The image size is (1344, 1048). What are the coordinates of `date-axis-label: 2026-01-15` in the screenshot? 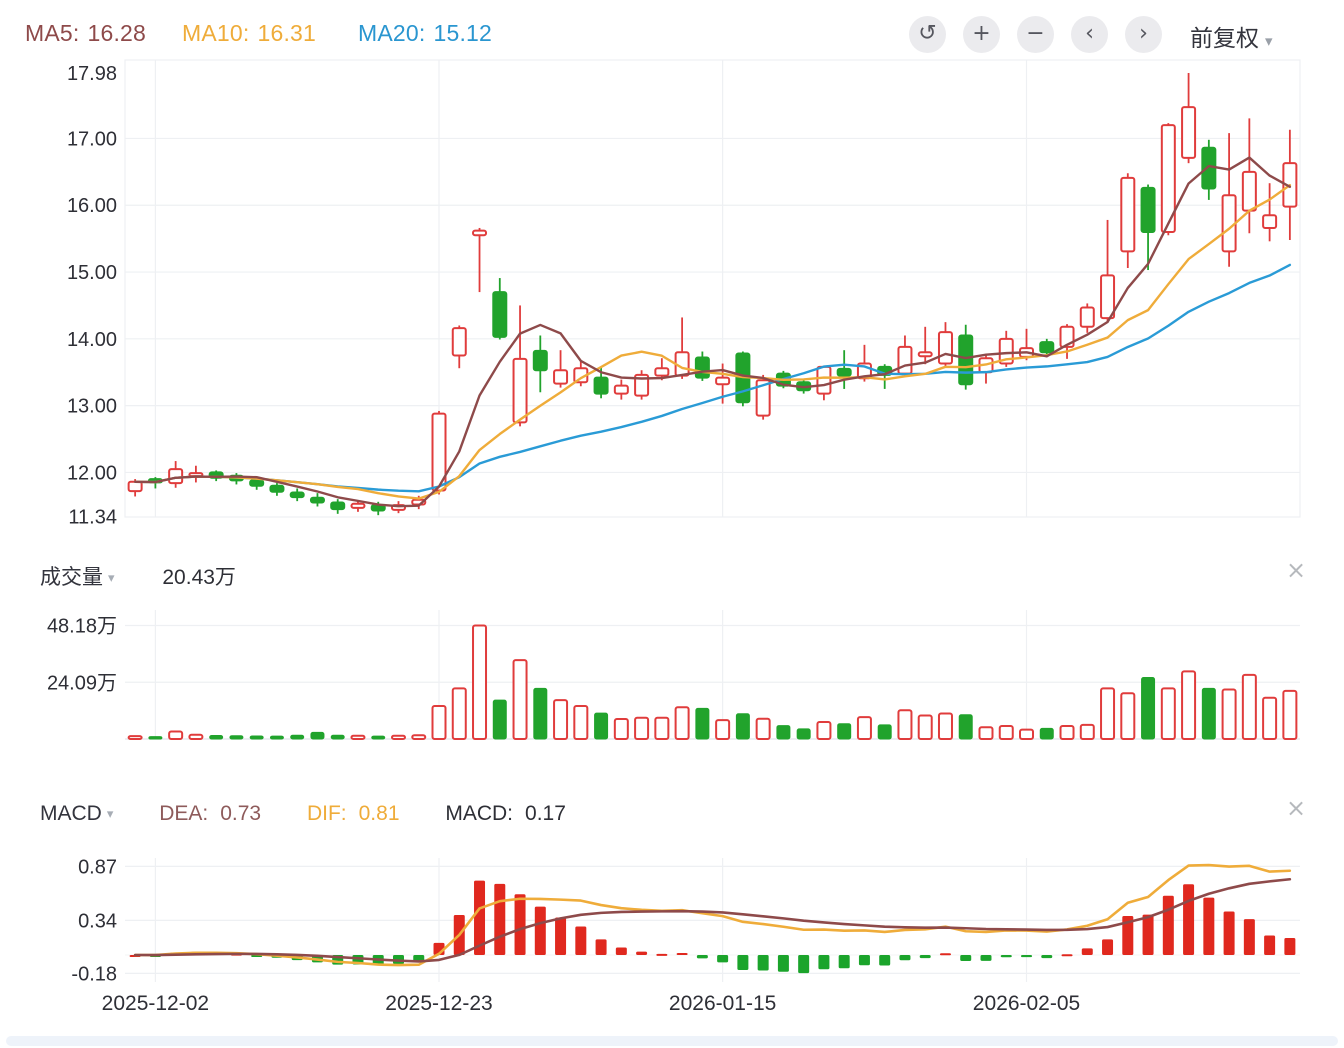 It's located at (722, 1003).